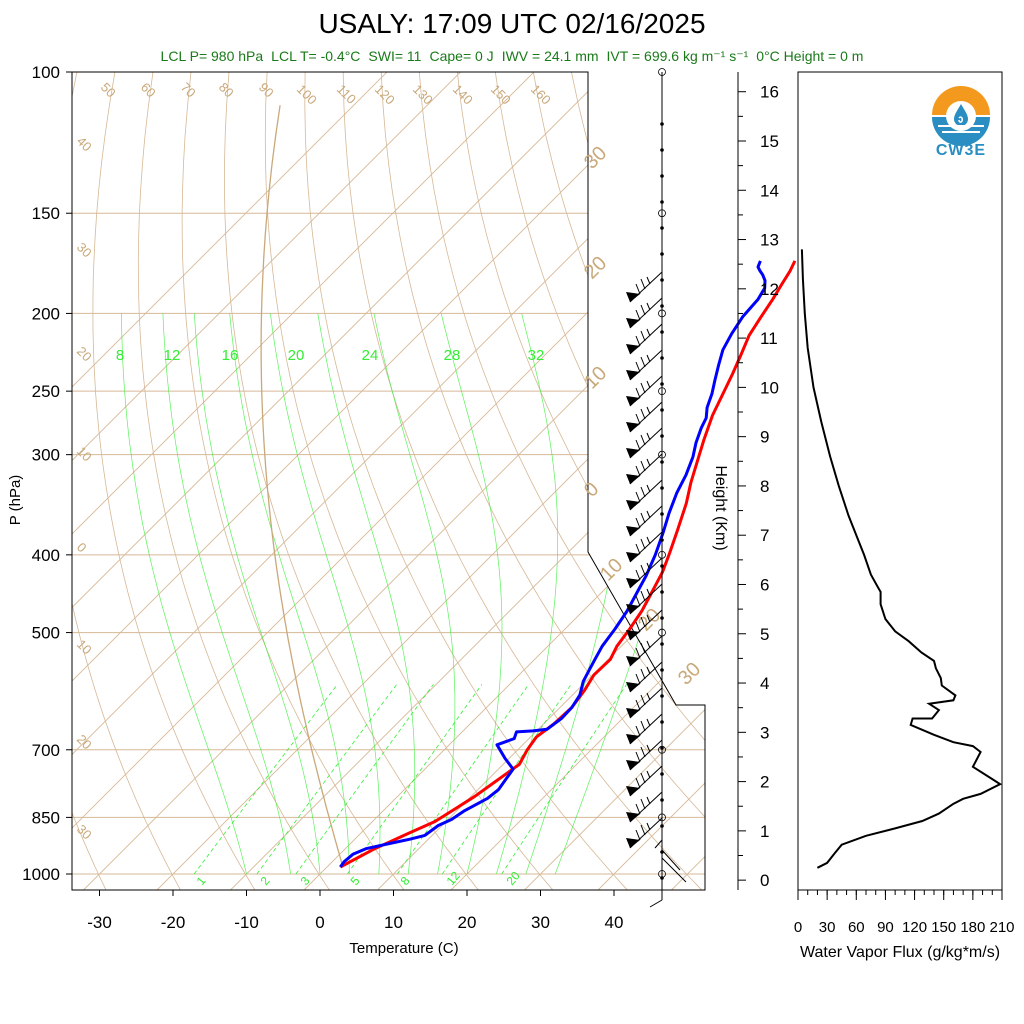  I want to click on skew-label: 30, so click(689, 673).